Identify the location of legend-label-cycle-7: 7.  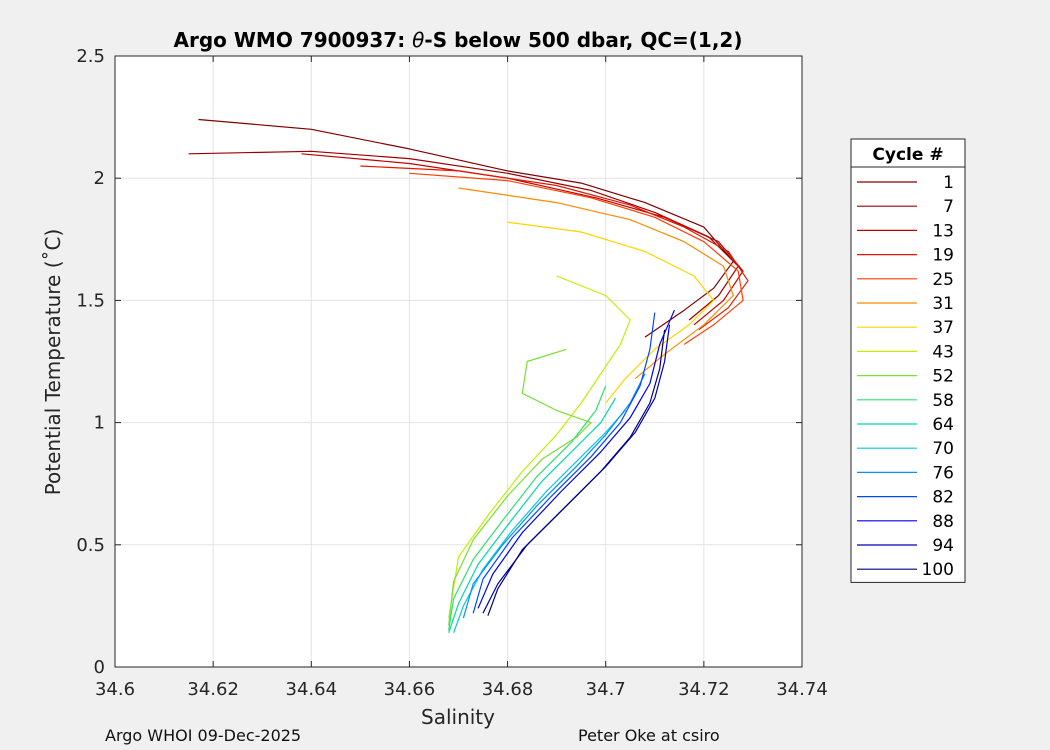
(948, 207).